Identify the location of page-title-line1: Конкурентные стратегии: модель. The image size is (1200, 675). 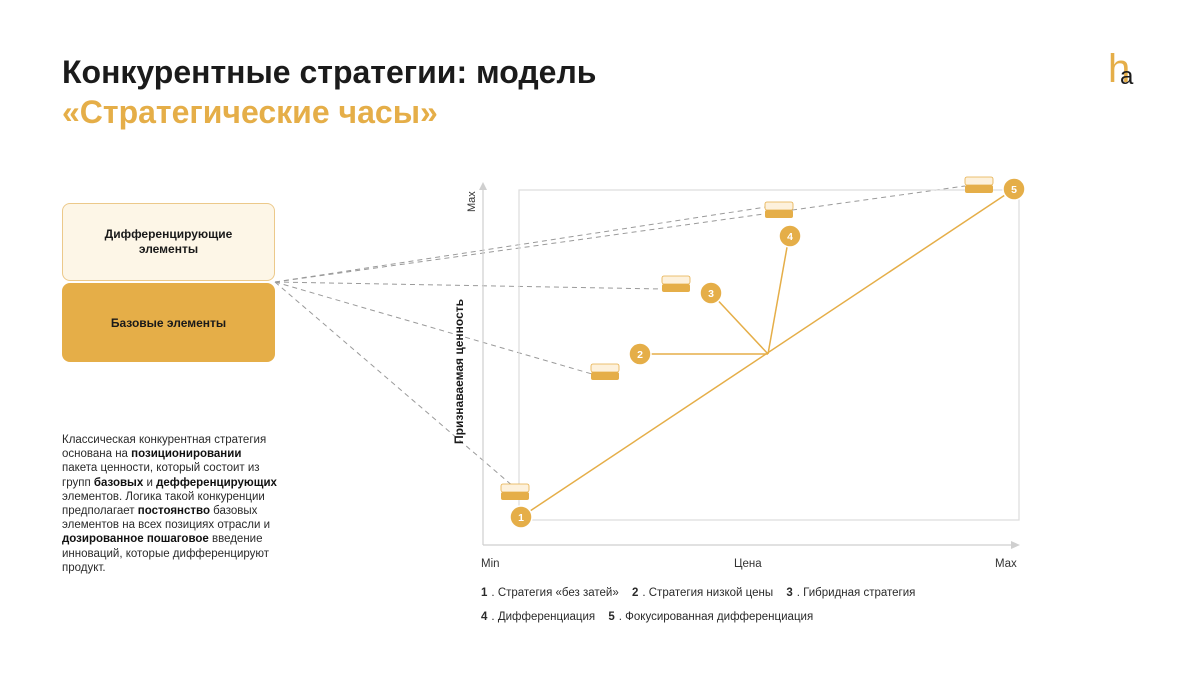
(329, 72).